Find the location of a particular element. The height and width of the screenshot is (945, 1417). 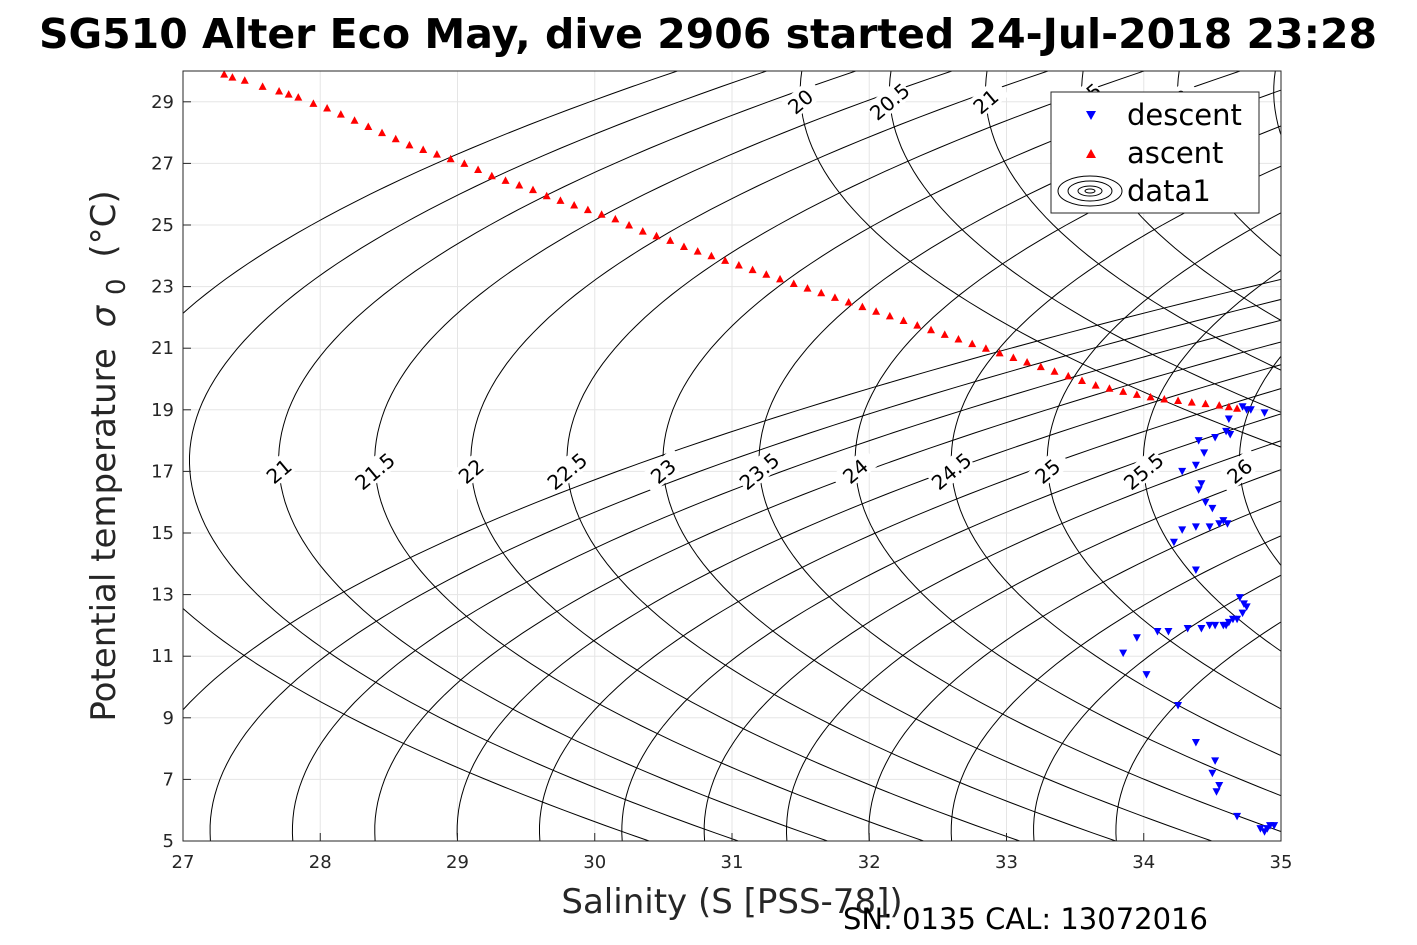

x-tick-label: 35 is located at coordinates (1281, 862).